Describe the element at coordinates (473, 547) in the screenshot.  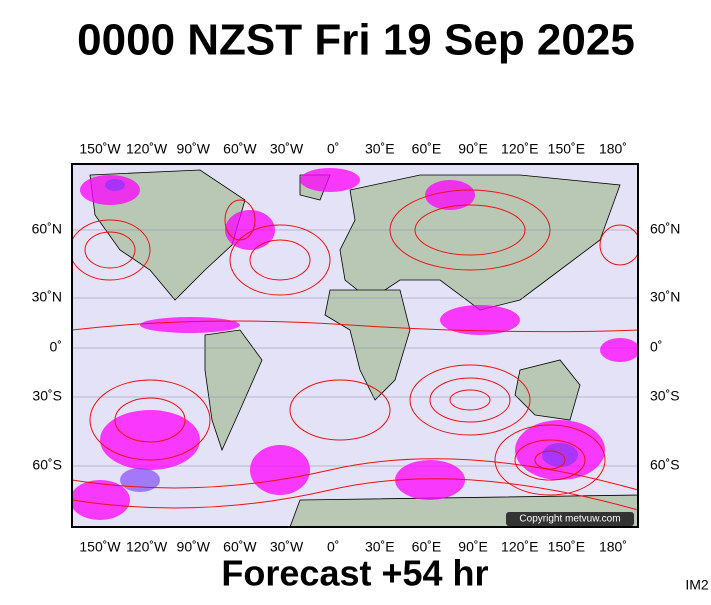
I see `longitude-label-bottom: 90˚E` at that location.